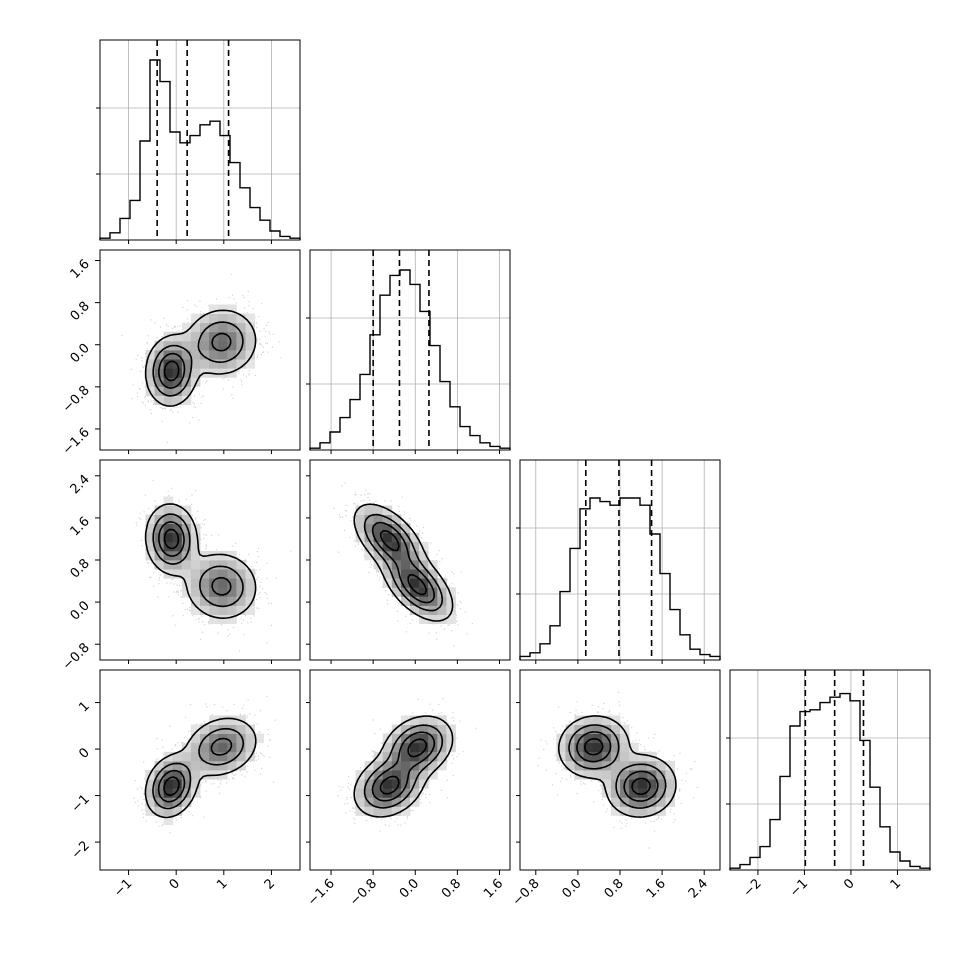 This screenshot has height=970, width=970. What do you see at coordinates (321, 892) in the screenshot?
I see `x-tick-label: −1.6` at bounding box center [321, 892].